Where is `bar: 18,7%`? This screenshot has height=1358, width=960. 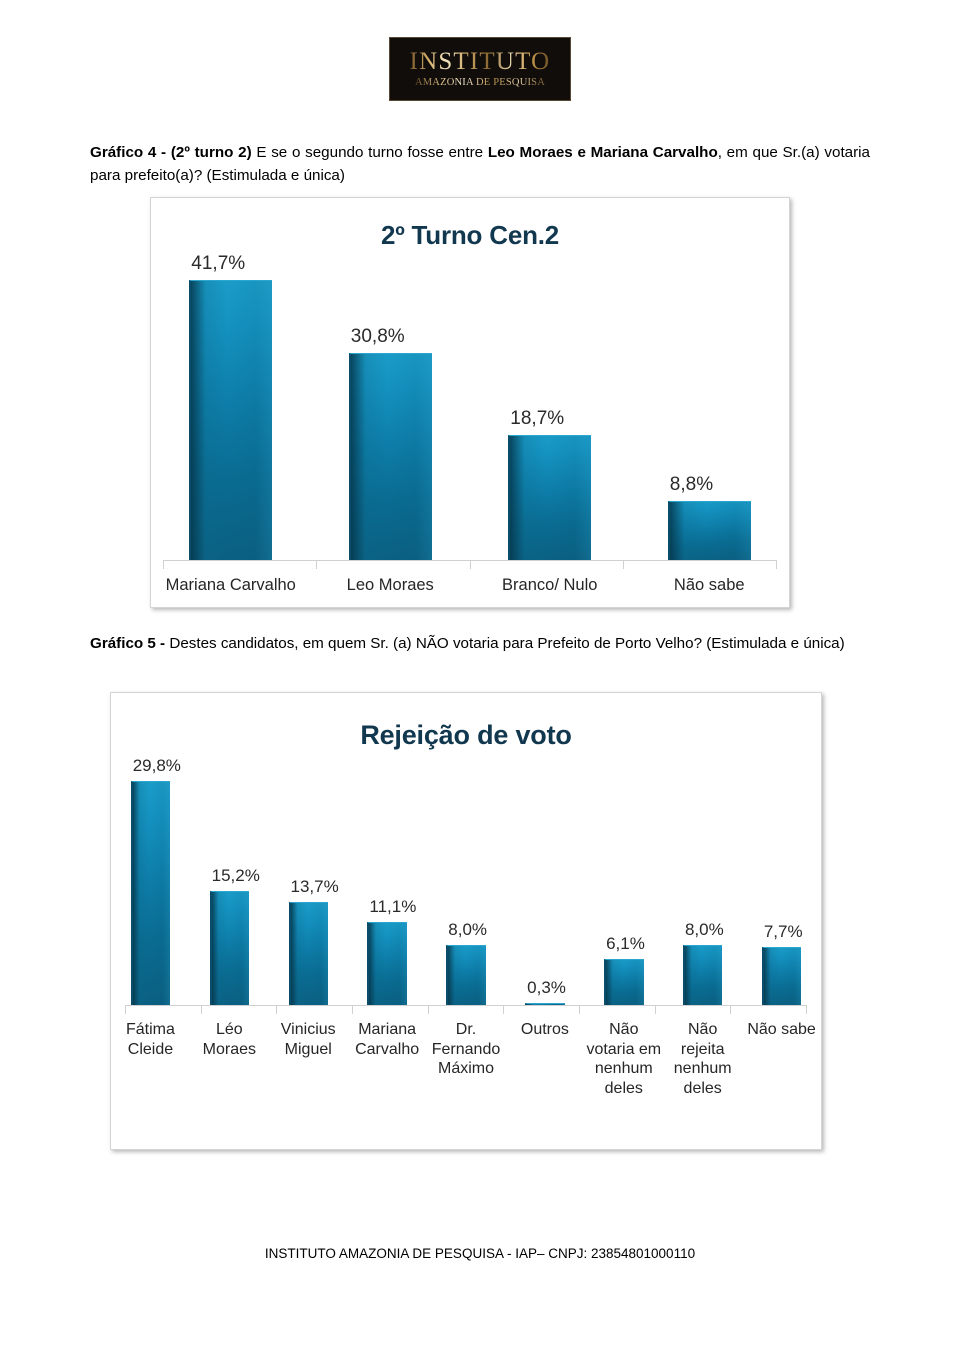
bar: 18,7% is located at coordinates (550, 484).